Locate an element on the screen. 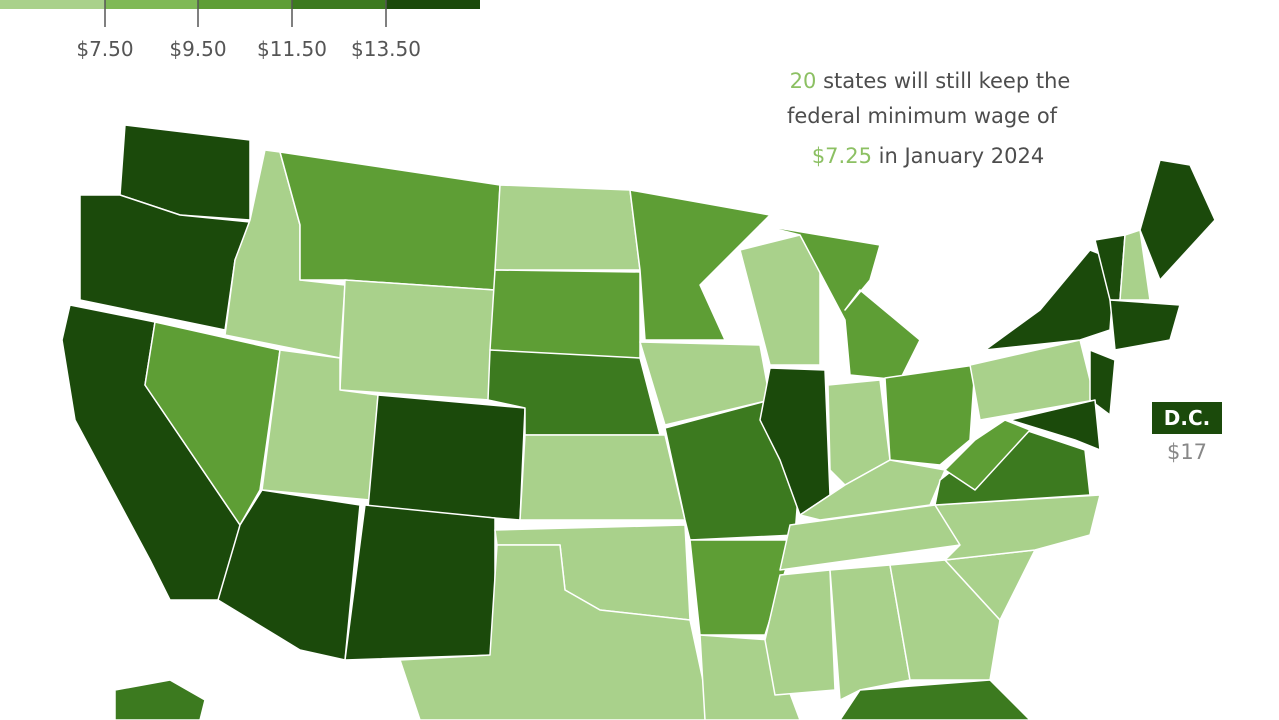  legend-label: $7.50 is located at coordinates (104, 49).